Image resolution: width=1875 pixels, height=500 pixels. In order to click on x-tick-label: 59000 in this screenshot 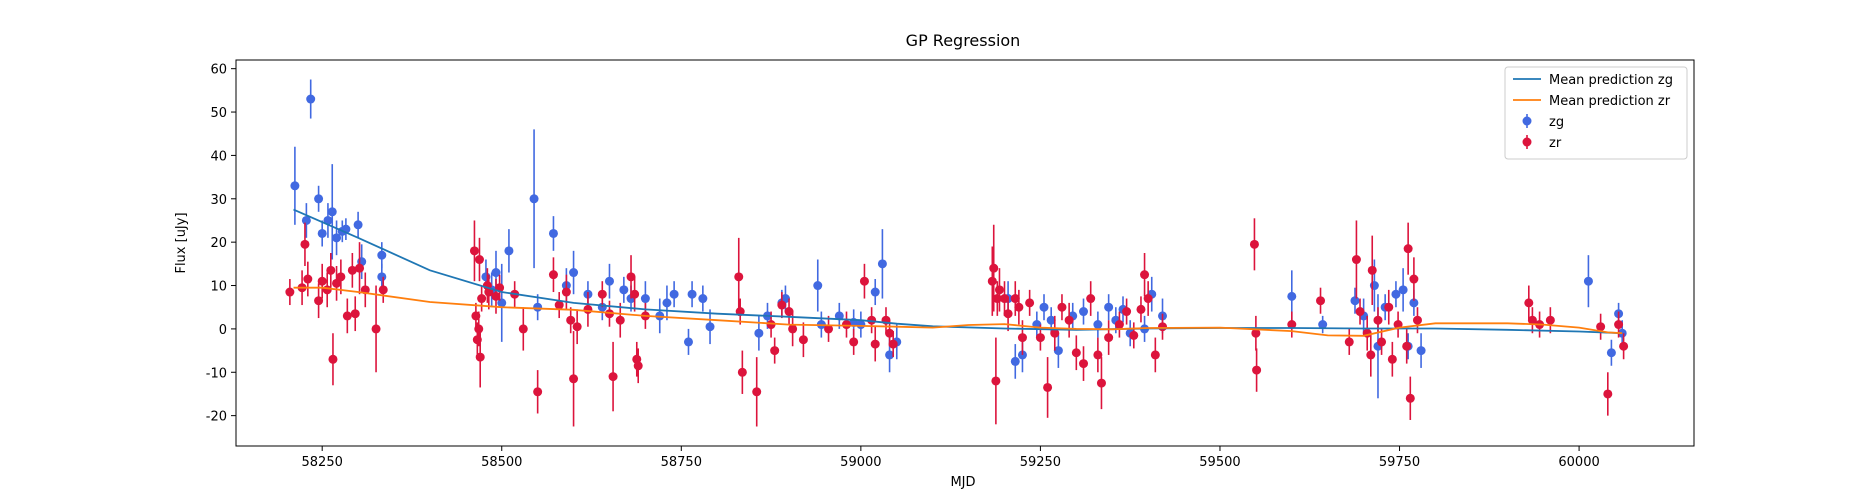, I will do `click(860, 462)`.